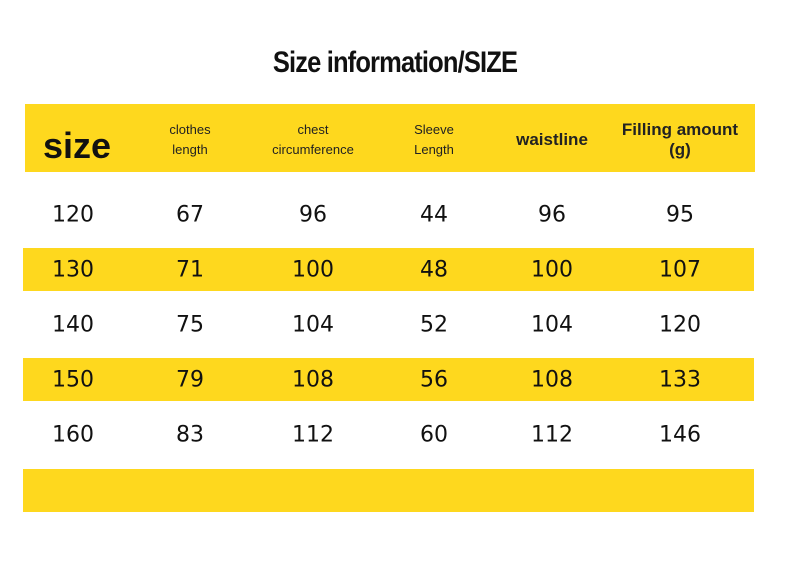 The image size is (790, 573). Describe the element at coordinates (190, 139) in the screenshot. I see `header-cell: clothes length` at that location.